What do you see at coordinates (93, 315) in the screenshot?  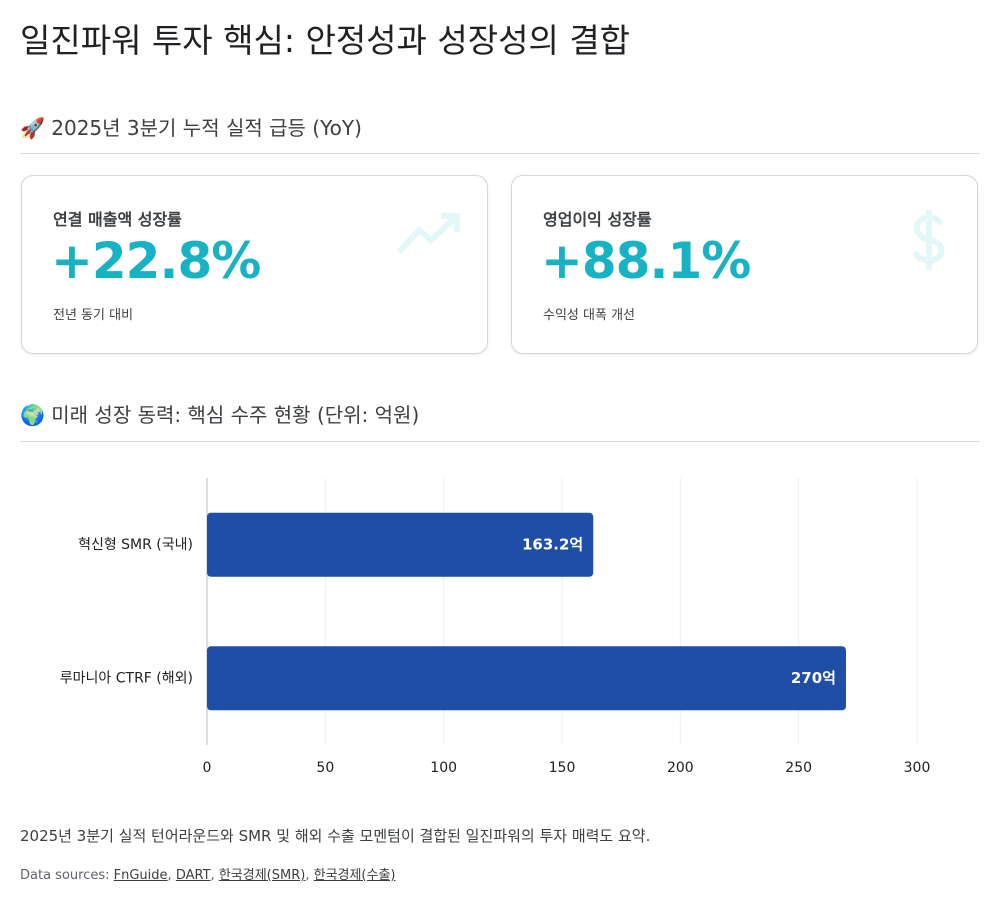 I see `kpi-note: 전년 동기 대비` at bounding box center [93, 315].